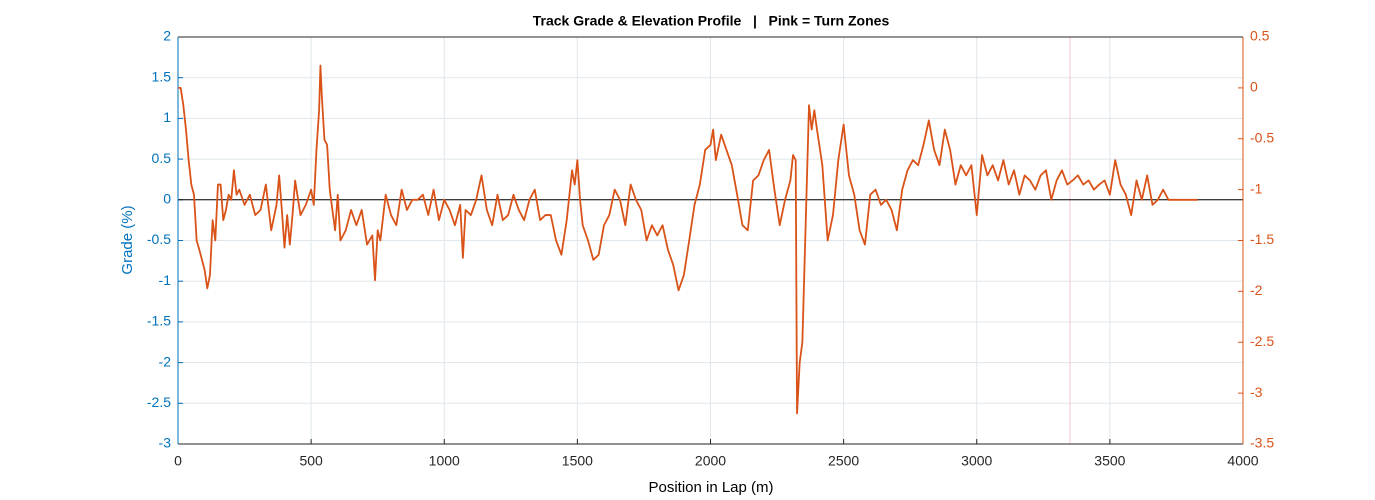 The image size is (1375, 500). I want to click on y2-tick-label: 0, so click(1254, 87).